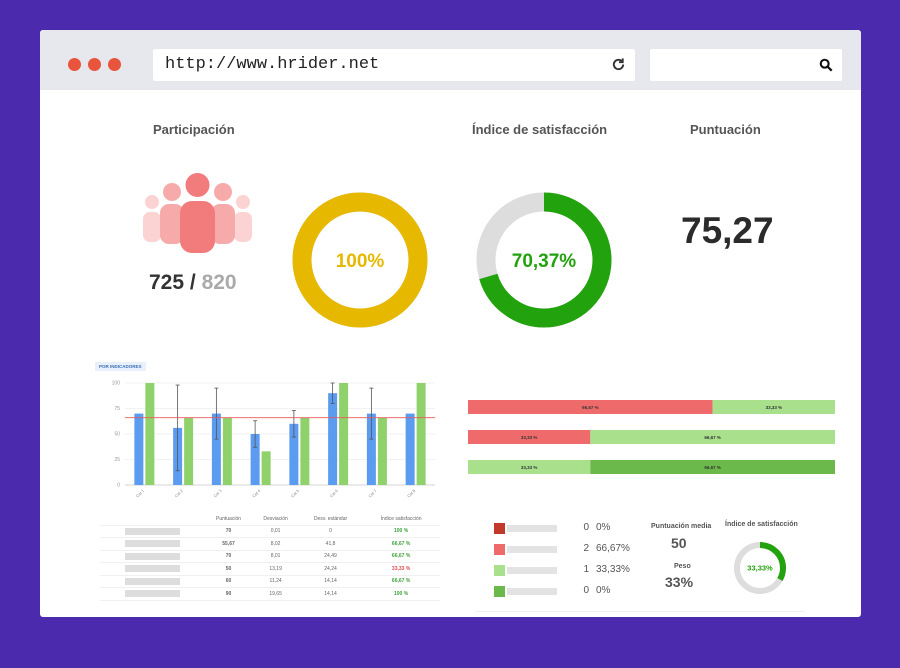 Image resolution: width=900 pixels, height=668 pixels. Describe the element at coordinates (330, 581) in the screenshot. I see `table-cell: 14,14` at that location.